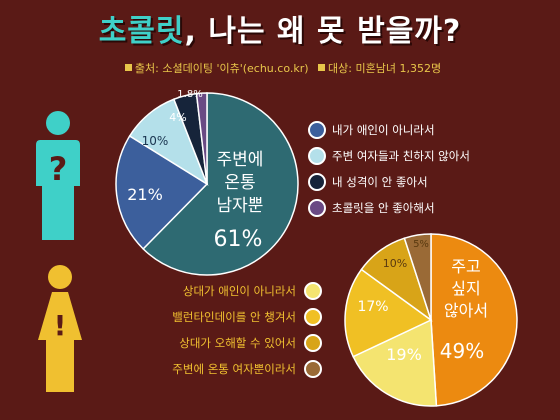 The height and width of the screenshot is (420, 560). Describe the element at coordinates (421, 244) in the screenshot. I see `slice-value-label: 5%` at that location.